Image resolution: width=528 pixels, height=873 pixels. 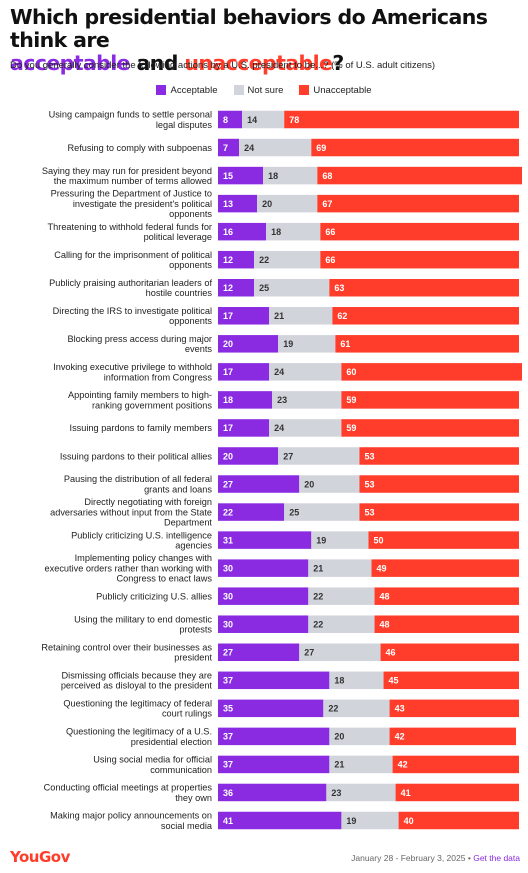 I want to click on category-label-line: Issuing pardons to family members, so click(x=141, y=428).